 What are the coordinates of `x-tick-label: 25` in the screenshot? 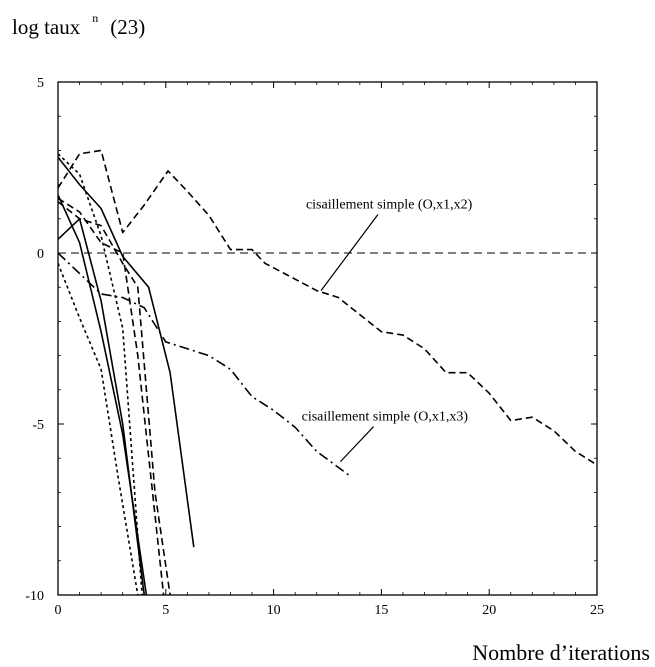 It's located at (597, 610).